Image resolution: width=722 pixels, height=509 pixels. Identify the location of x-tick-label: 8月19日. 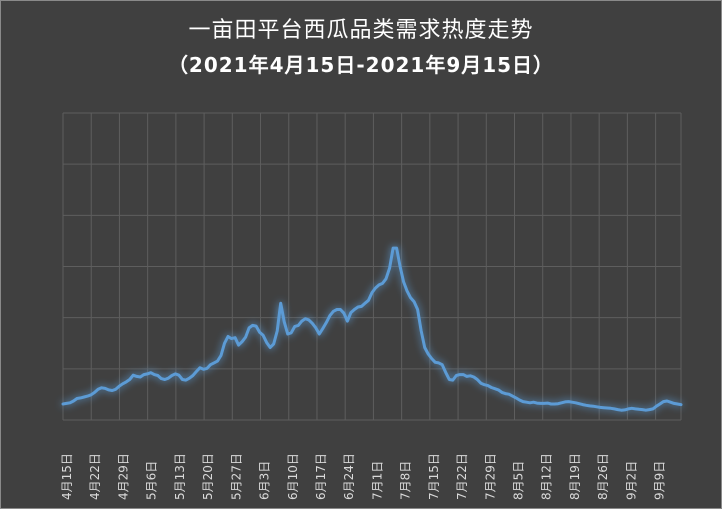
(575, 476).